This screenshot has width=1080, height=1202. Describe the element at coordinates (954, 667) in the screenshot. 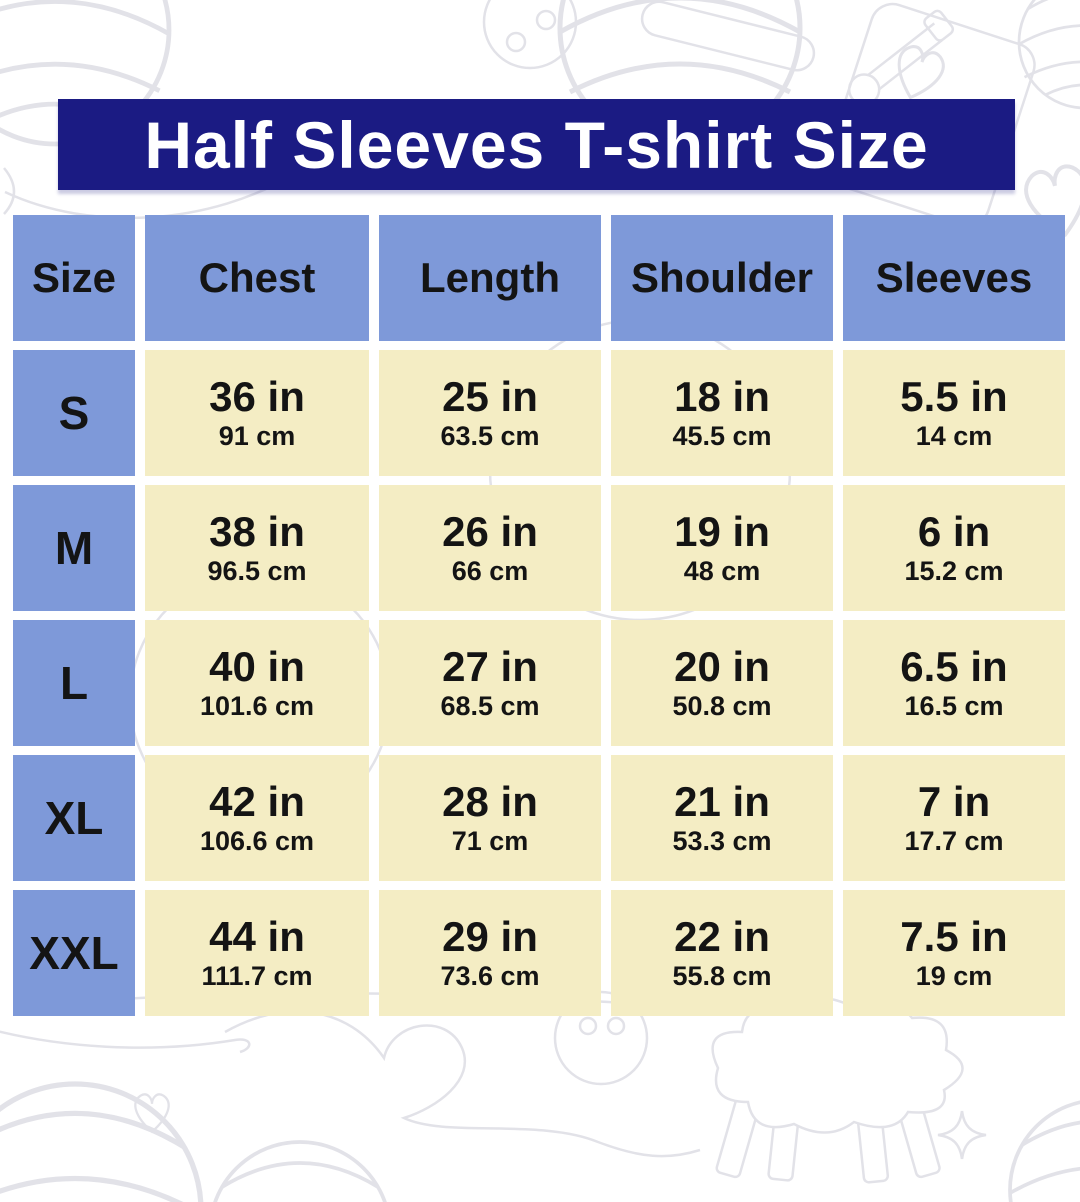

I see `value-inches: 6.5 in` at that location.